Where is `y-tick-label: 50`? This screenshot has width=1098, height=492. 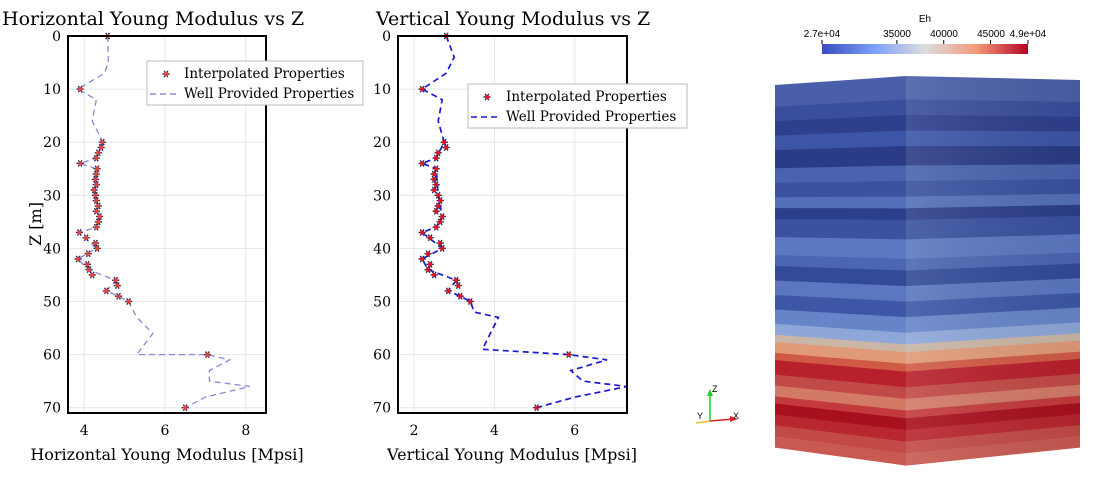 y-tick-label: 50 is located at coordinates (382, 302).